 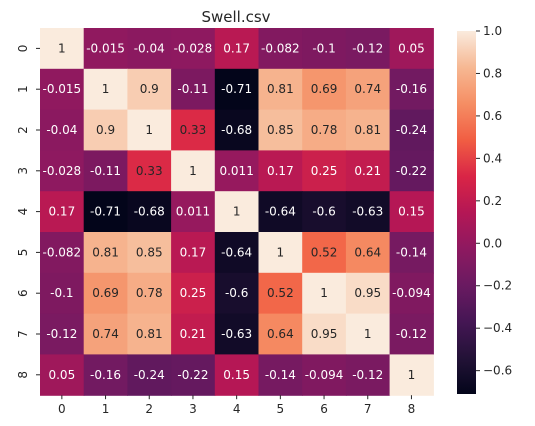 I want to click on cell-value-label: -0.094, so click(x=411, y=293).